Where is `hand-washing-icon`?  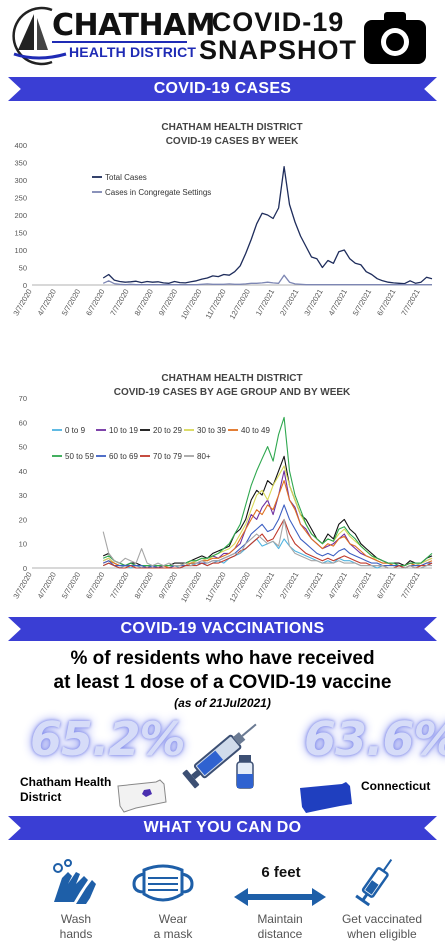 hand-washing-icon is located at coordinates (74, 881).